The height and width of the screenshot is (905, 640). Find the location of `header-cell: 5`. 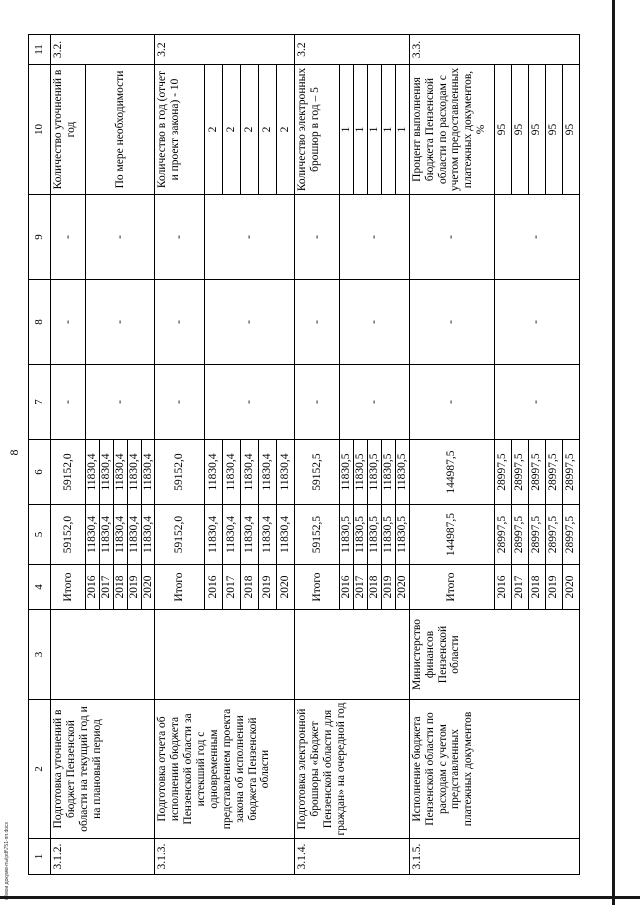

header-cell: 5 is located at coordinates (39, 534).